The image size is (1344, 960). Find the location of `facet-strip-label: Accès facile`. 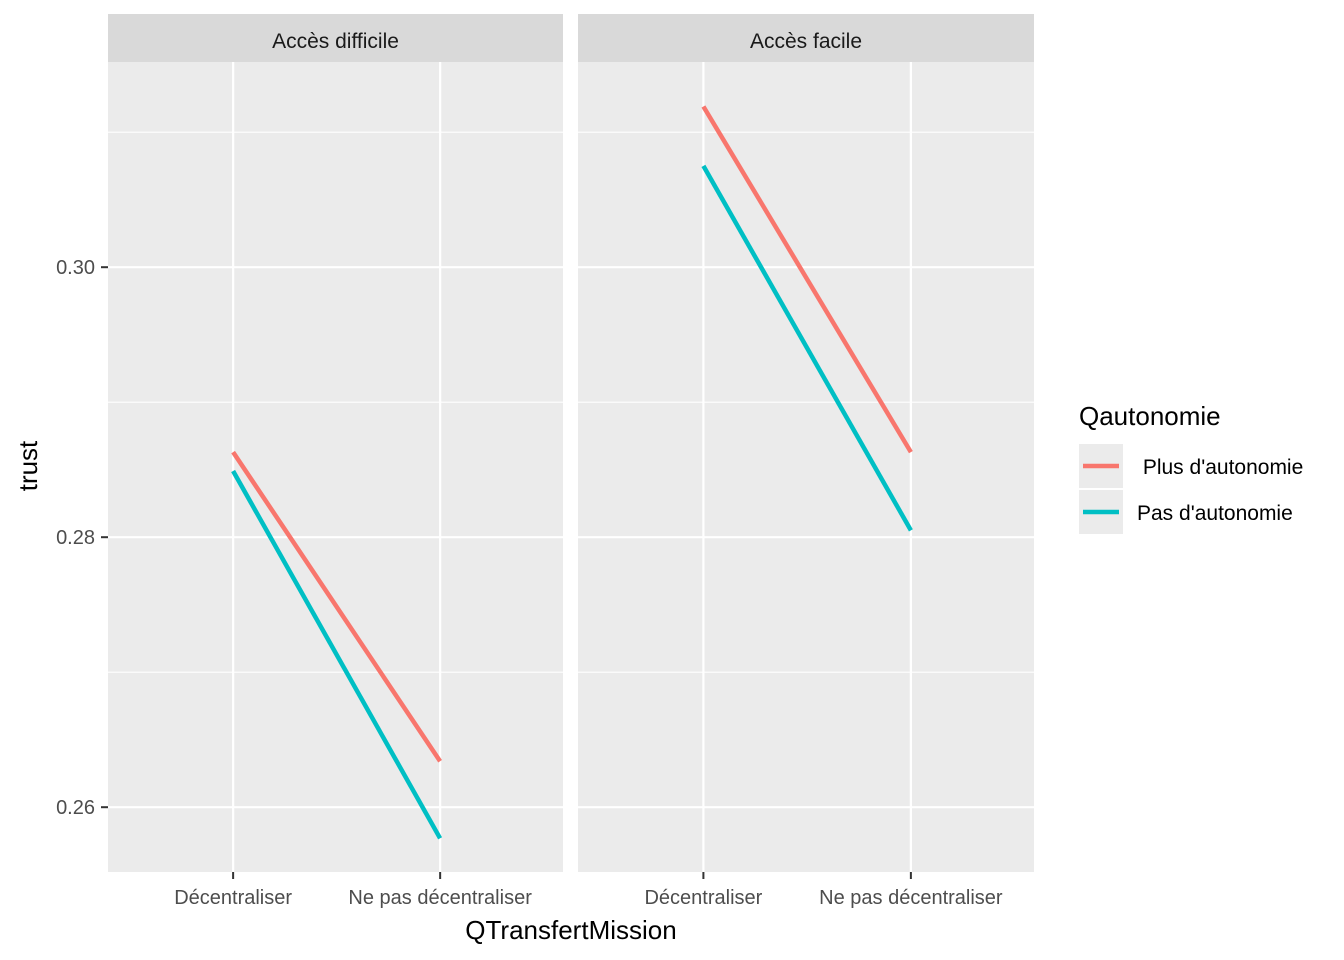

facet-strip-label: Accès facile is located at coordinates (806, 41).